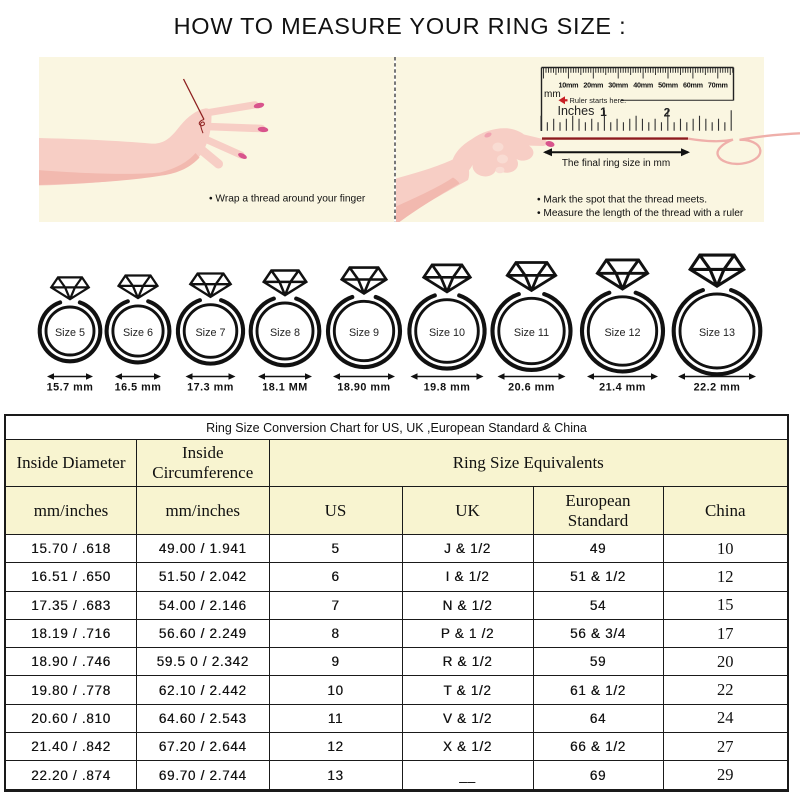 Image resolution: width=800 pixels, height=800 pixels. I want to click on svg-text: 21.4 mm, so click(622, 388).